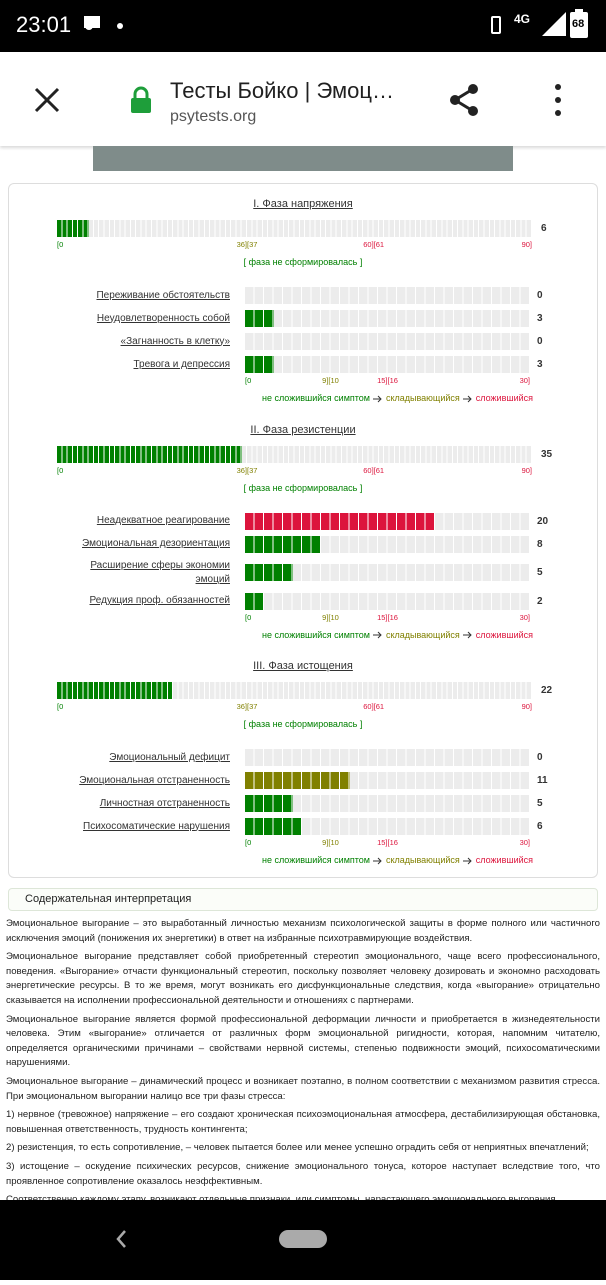 The image size is (606, 1285). I want to click on symptom-name: Эмоциональная дезориентация, so click(156, 543).